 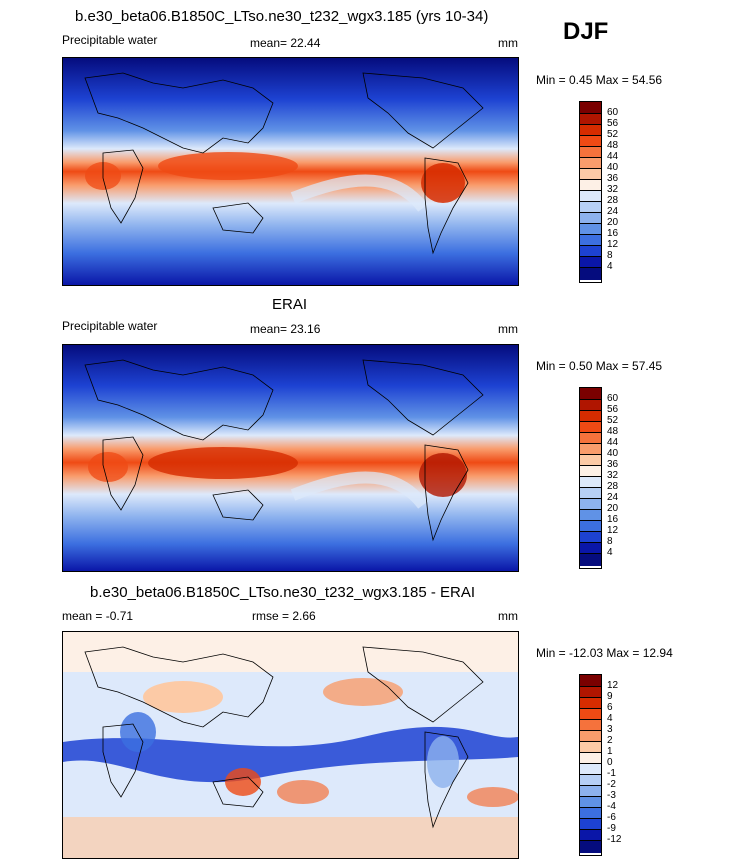 I want to click on colorbar-tick-label: 56, so click(x=613, y=123).